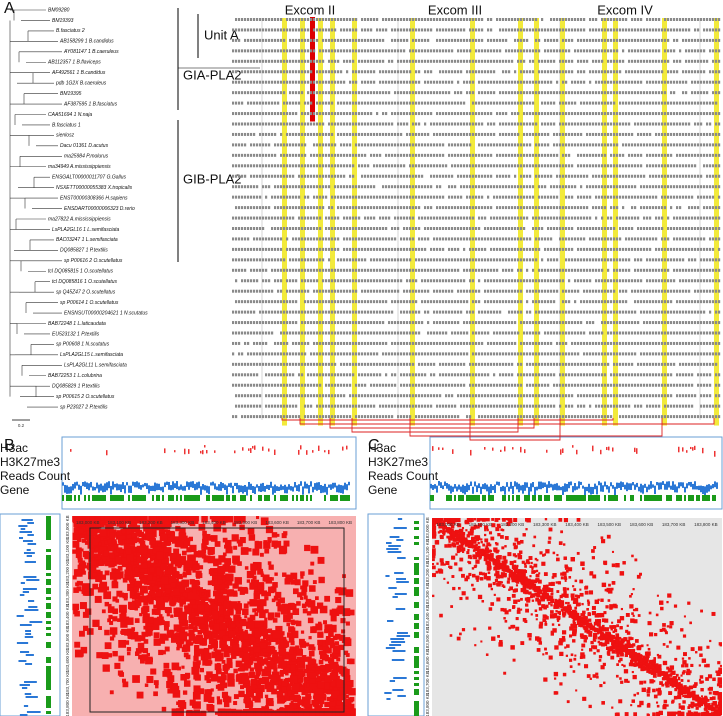  Describe the element at coordinates (374, 445) in the screenshot. I see `panel-label: C` at that location.